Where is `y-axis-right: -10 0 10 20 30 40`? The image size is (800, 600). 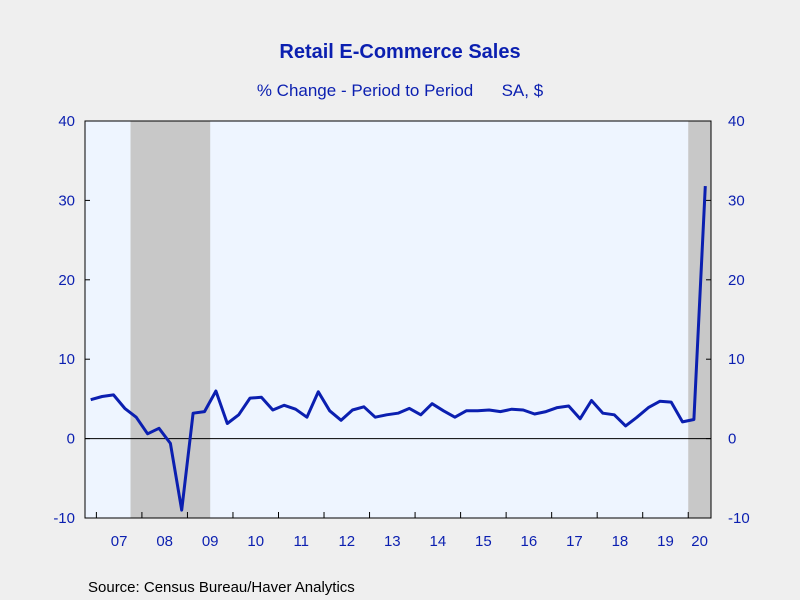 y-axis-right: -10 0 10 20 30 40 is located at coordinates (728, 320).